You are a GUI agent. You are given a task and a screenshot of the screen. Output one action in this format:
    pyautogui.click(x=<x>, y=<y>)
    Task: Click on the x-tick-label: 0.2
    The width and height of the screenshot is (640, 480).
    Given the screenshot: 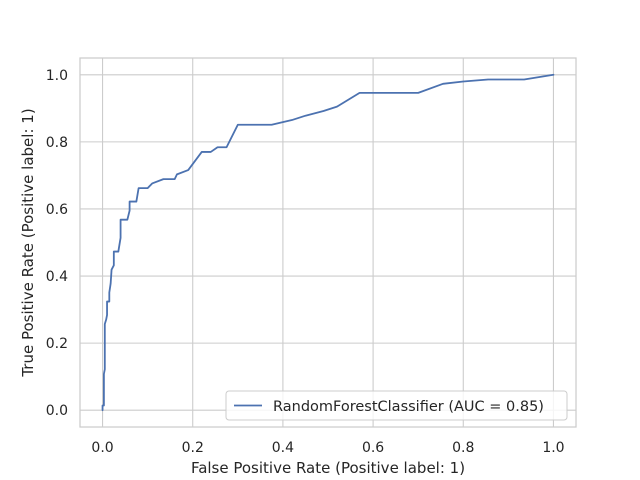 What is the action you would take?
    pyautogui.click(x=193, y=448)
    